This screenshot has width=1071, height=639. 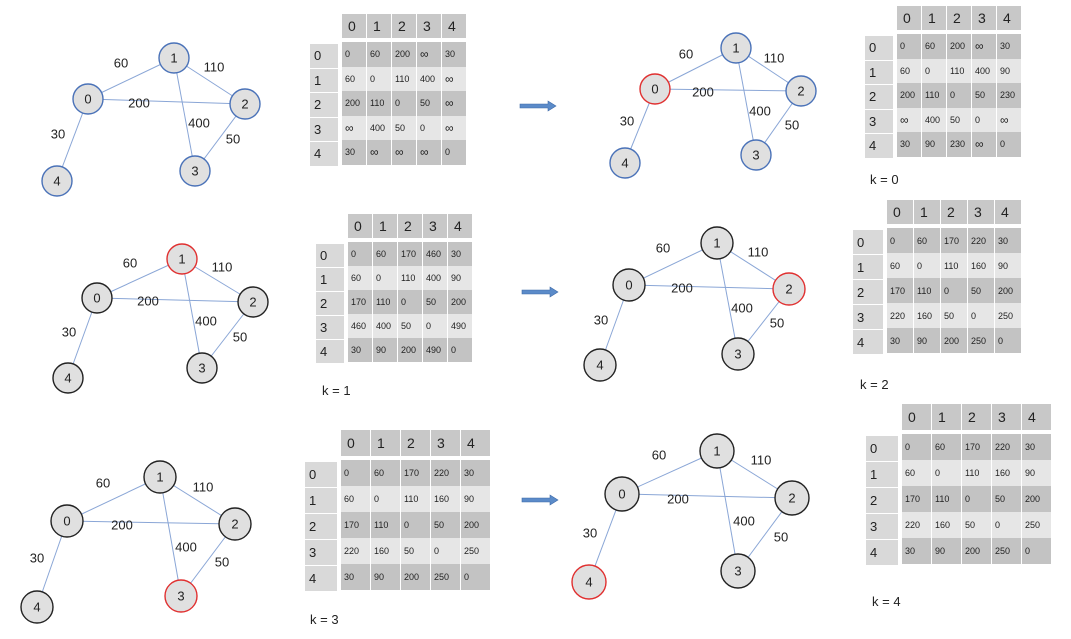 What do you see at coordinates (1008, 212) in the screenshot?
I see `column-header: 4` at bounding box center [1008, 212].